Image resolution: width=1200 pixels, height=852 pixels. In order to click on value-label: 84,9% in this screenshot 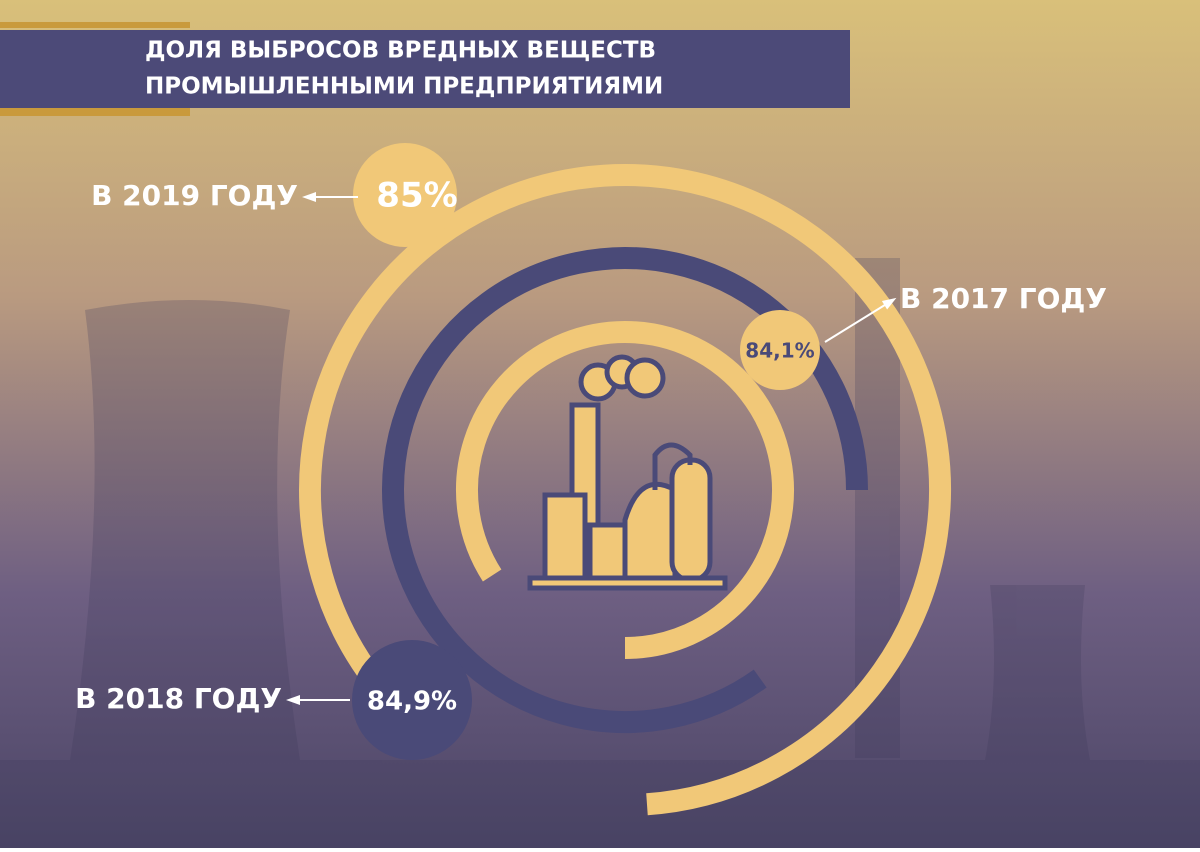, I will do `click(412, 702)`.